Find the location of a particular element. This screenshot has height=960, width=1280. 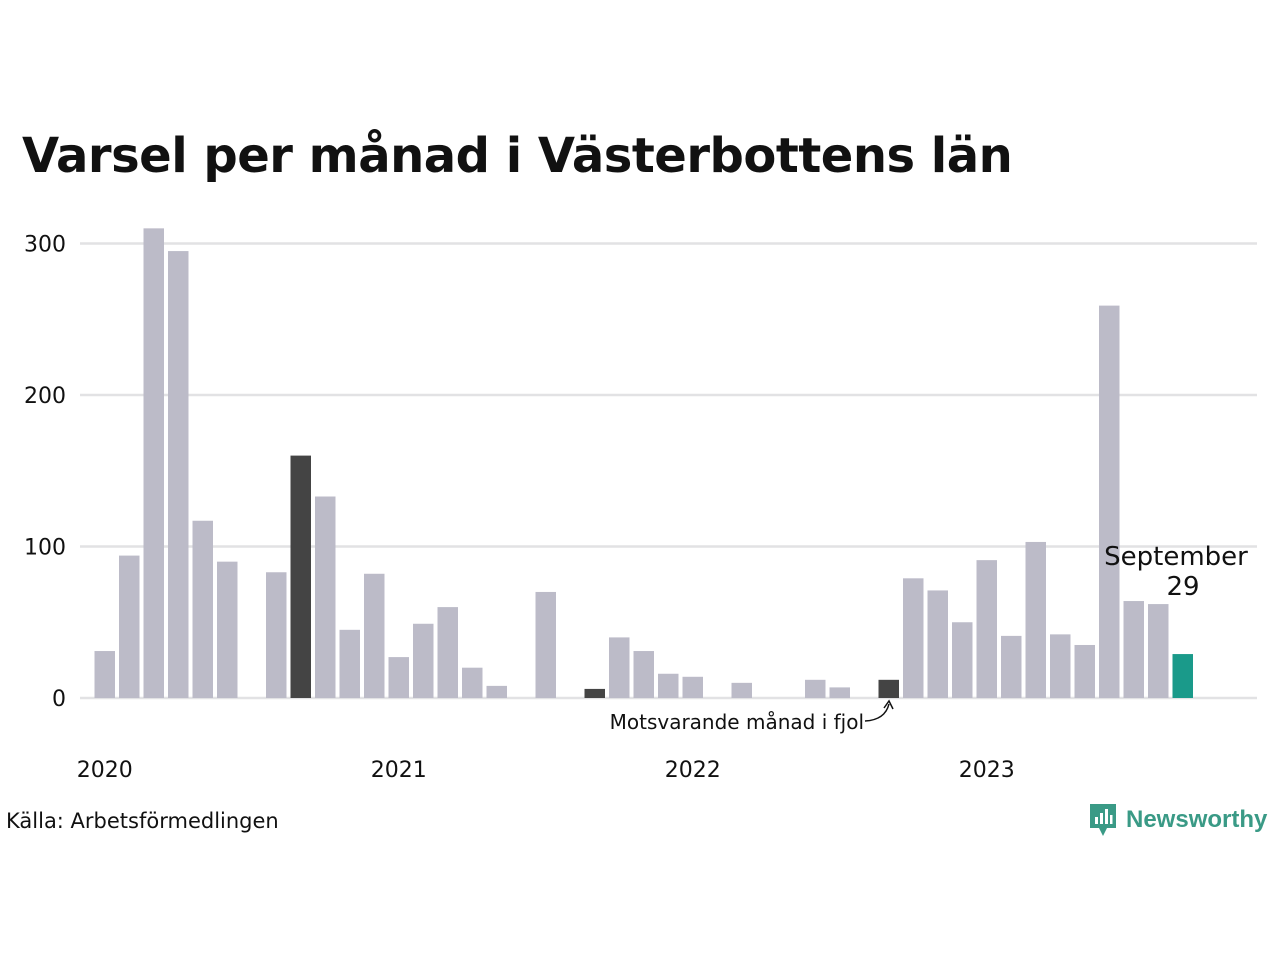

x-axis-ticks: 2020 2021 2022 2023 is located at coordinates (546, 770).